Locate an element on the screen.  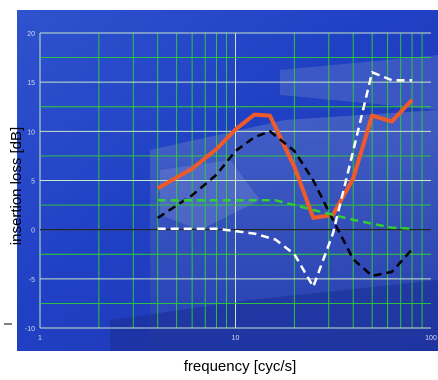
x-tick-label: 100 is located at coordinates (431, 338).